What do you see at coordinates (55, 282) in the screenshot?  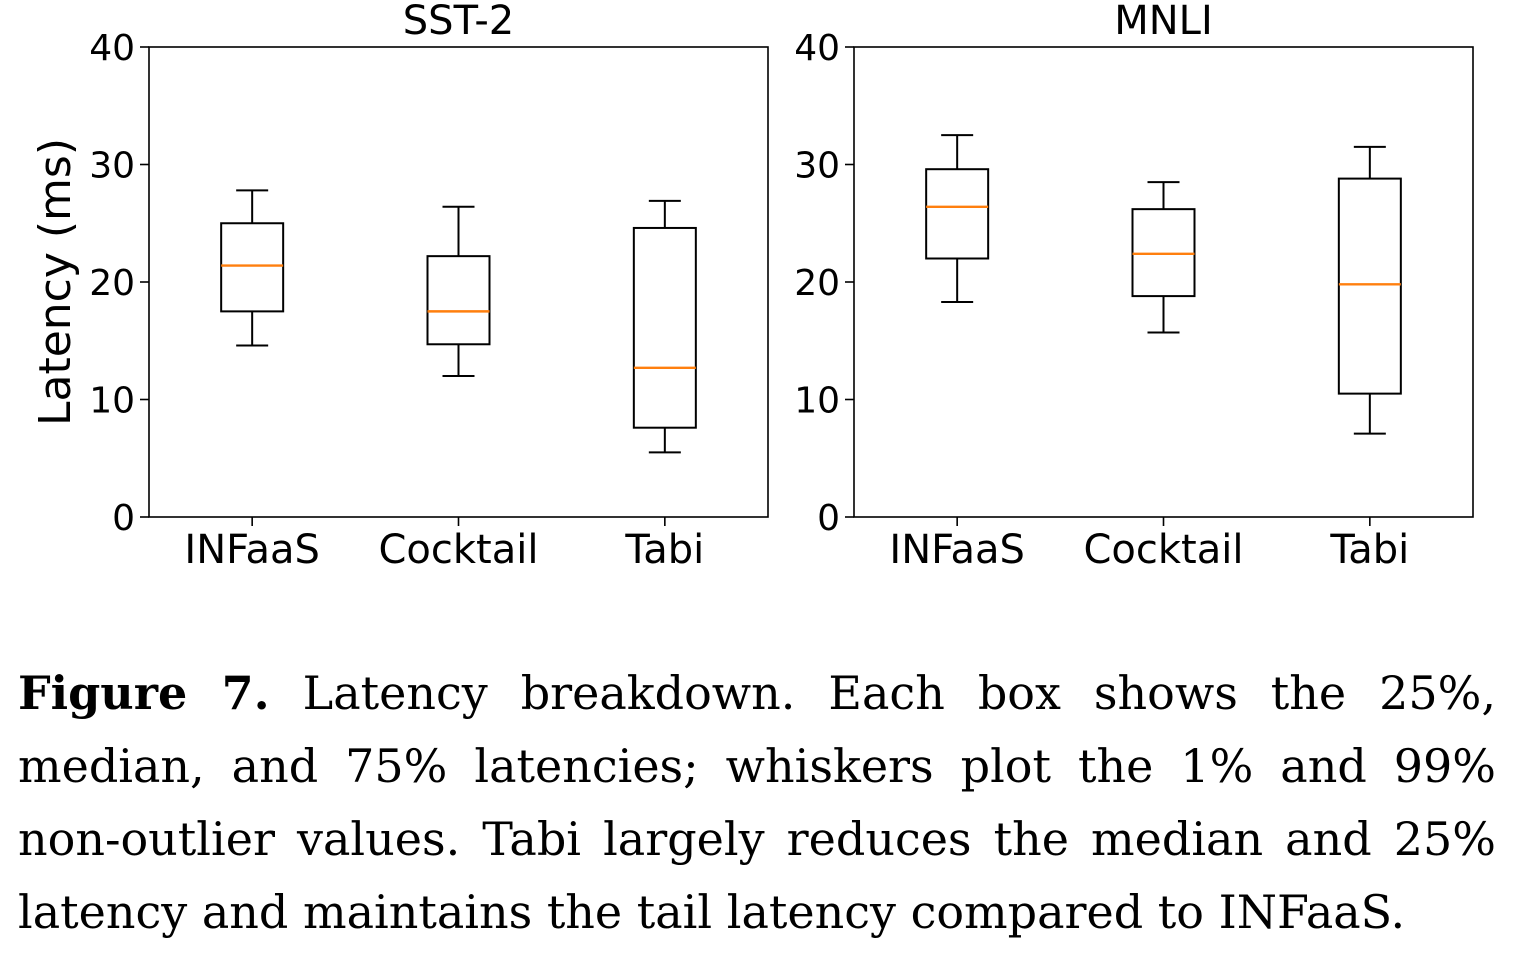 I see `y-axis-label: Latency (ms)` at bounding box center [55, 282].